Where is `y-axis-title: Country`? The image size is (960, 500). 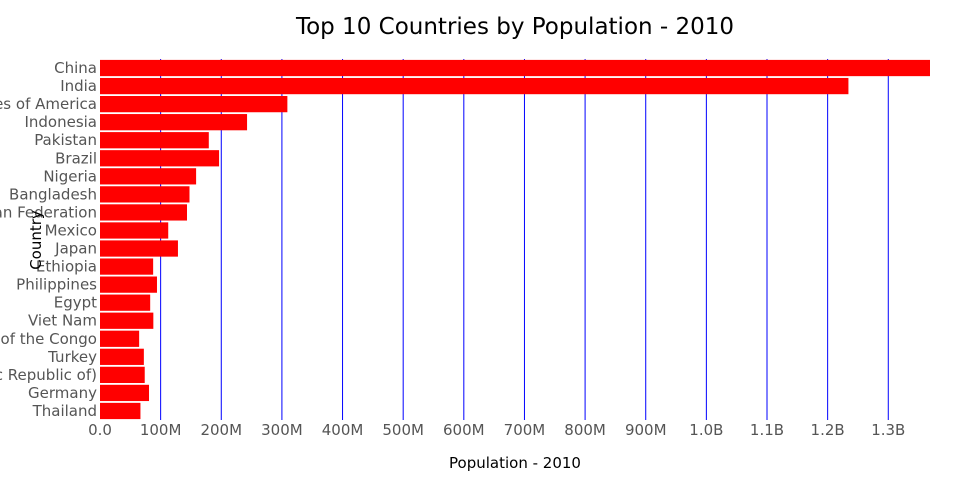
y-axis-title: Country is located at coordinates (36, 240).